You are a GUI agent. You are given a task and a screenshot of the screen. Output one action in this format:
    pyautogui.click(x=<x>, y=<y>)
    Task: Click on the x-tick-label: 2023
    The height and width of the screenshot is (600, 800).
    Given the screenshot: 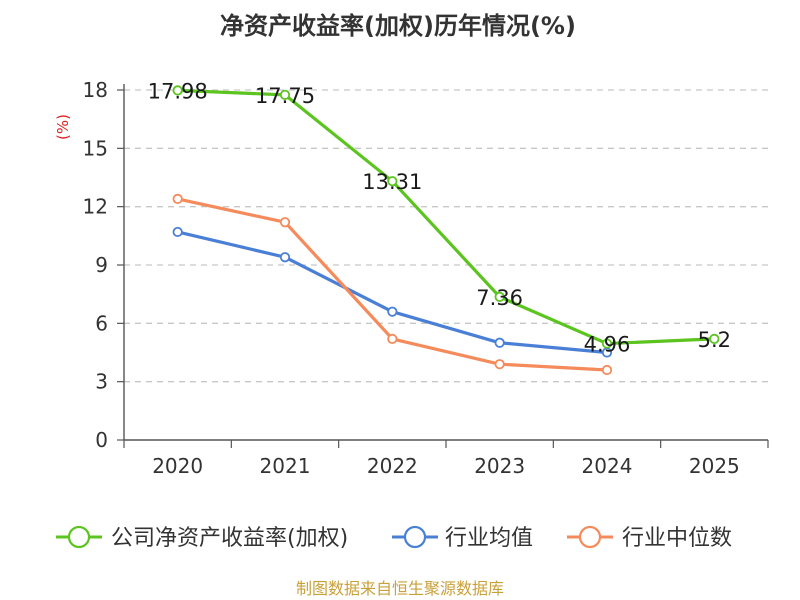 What is the action you would take?
    pyautogui.click(x=499, y=466)
    